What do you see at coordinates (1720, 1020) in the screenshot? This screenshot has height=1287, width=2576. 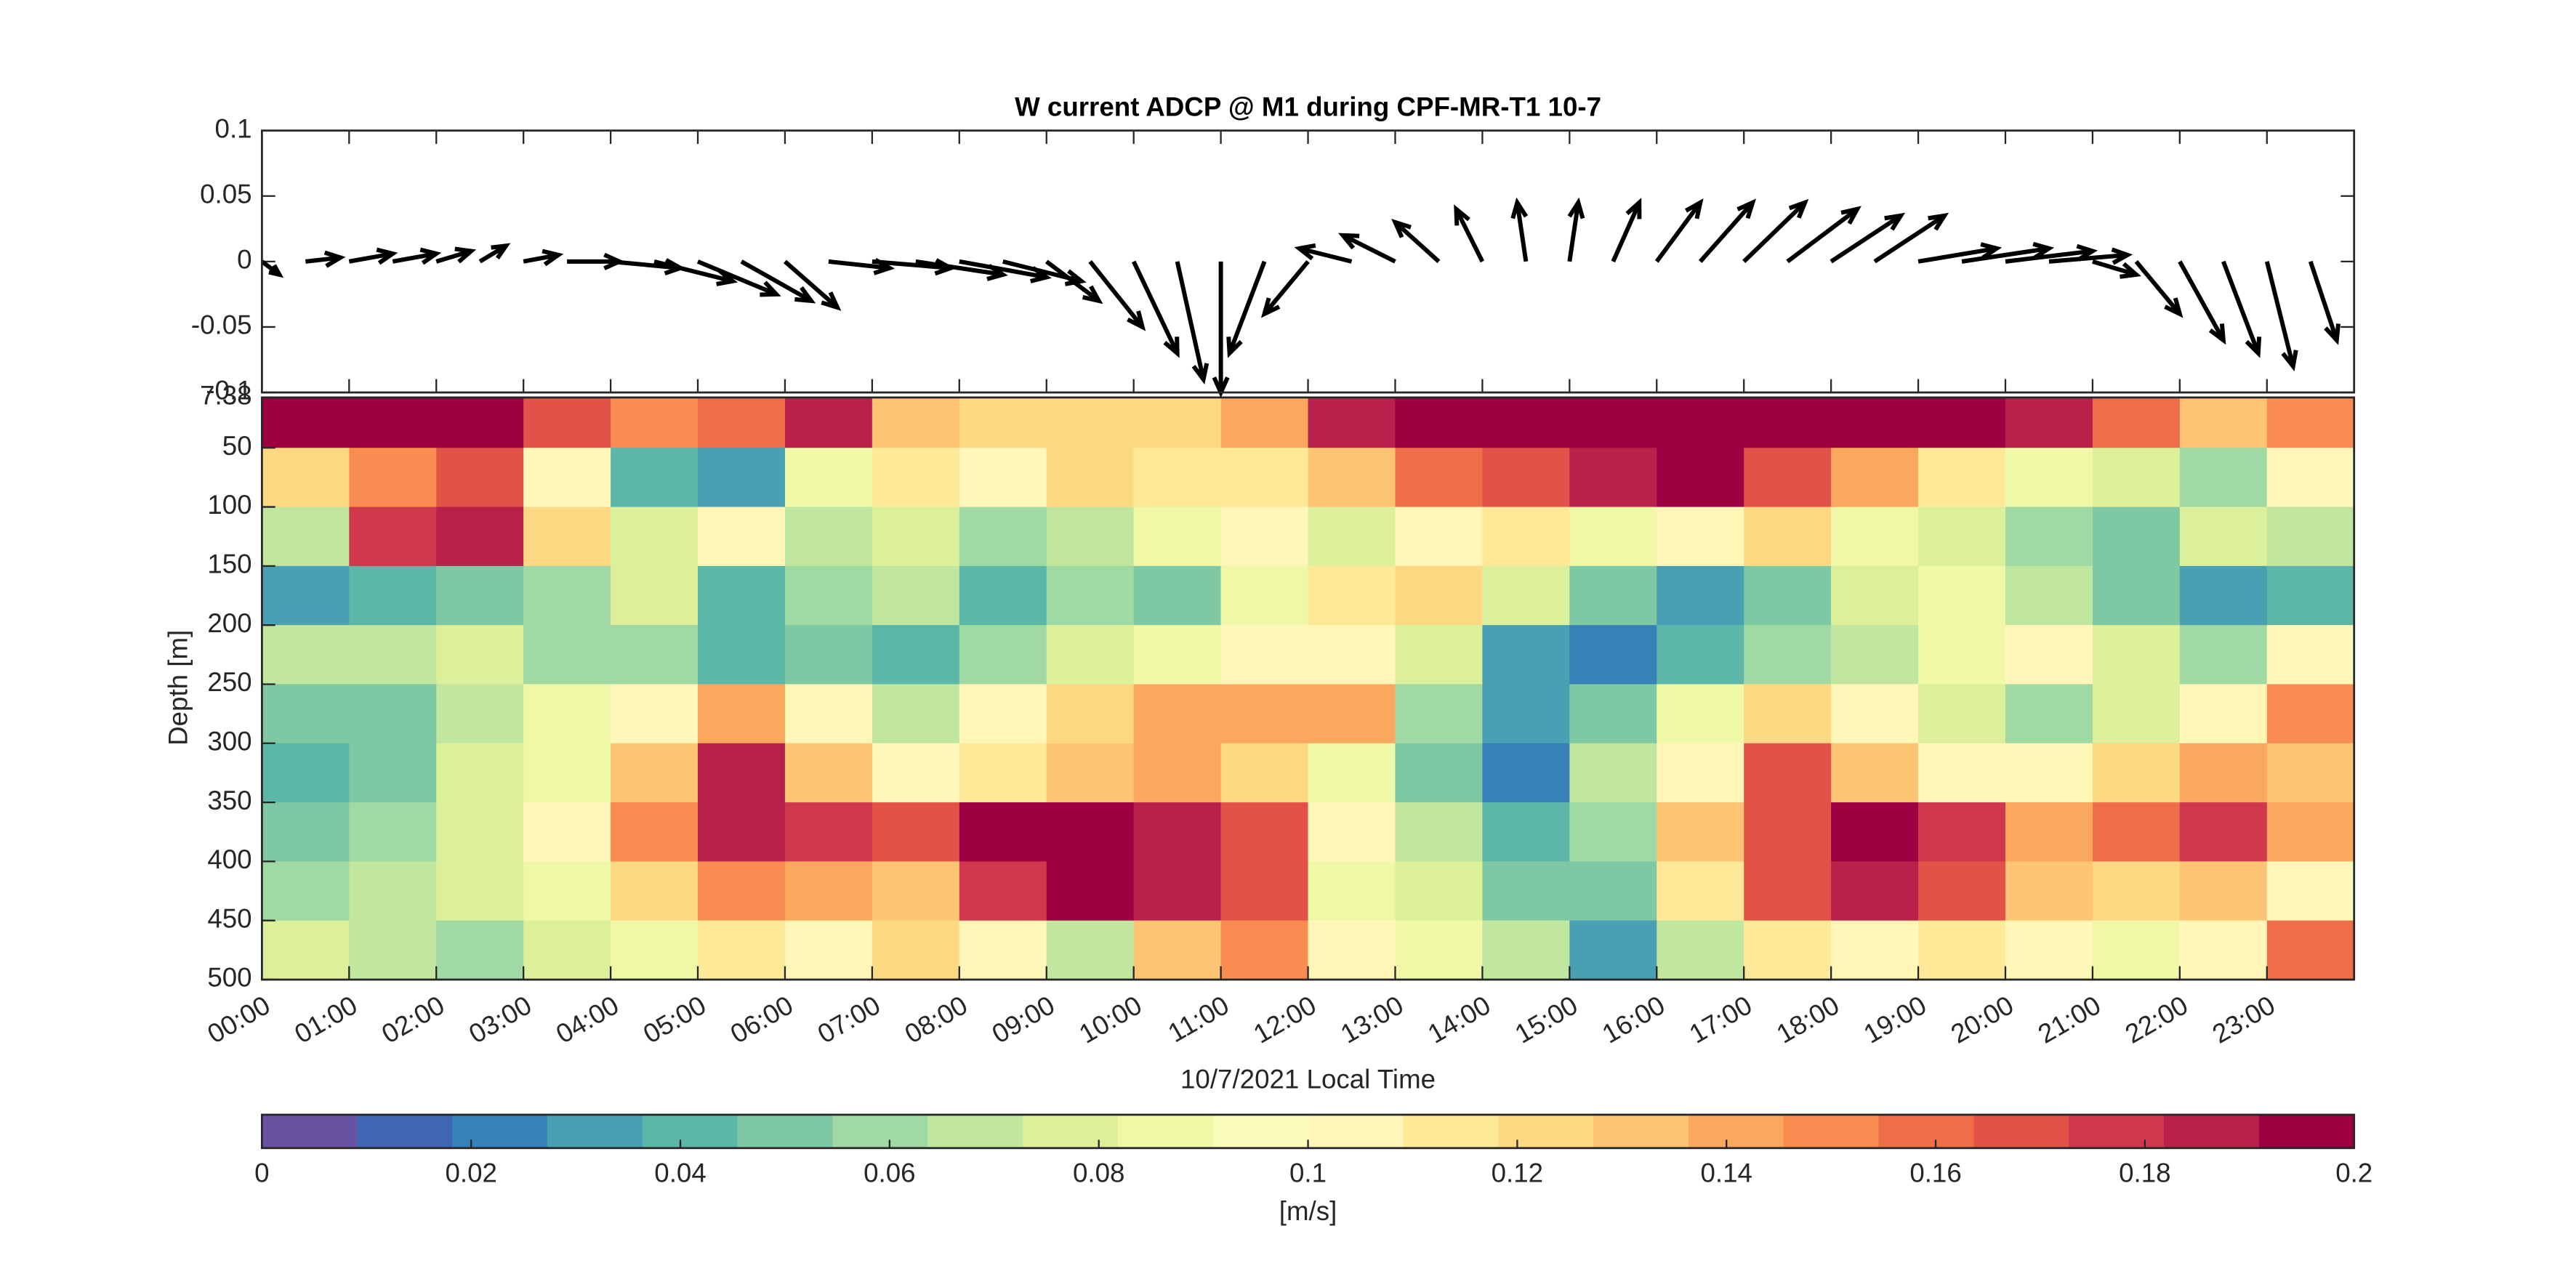 I see `x-tick-label: 17:00` at bounding box center [1720, 1020].